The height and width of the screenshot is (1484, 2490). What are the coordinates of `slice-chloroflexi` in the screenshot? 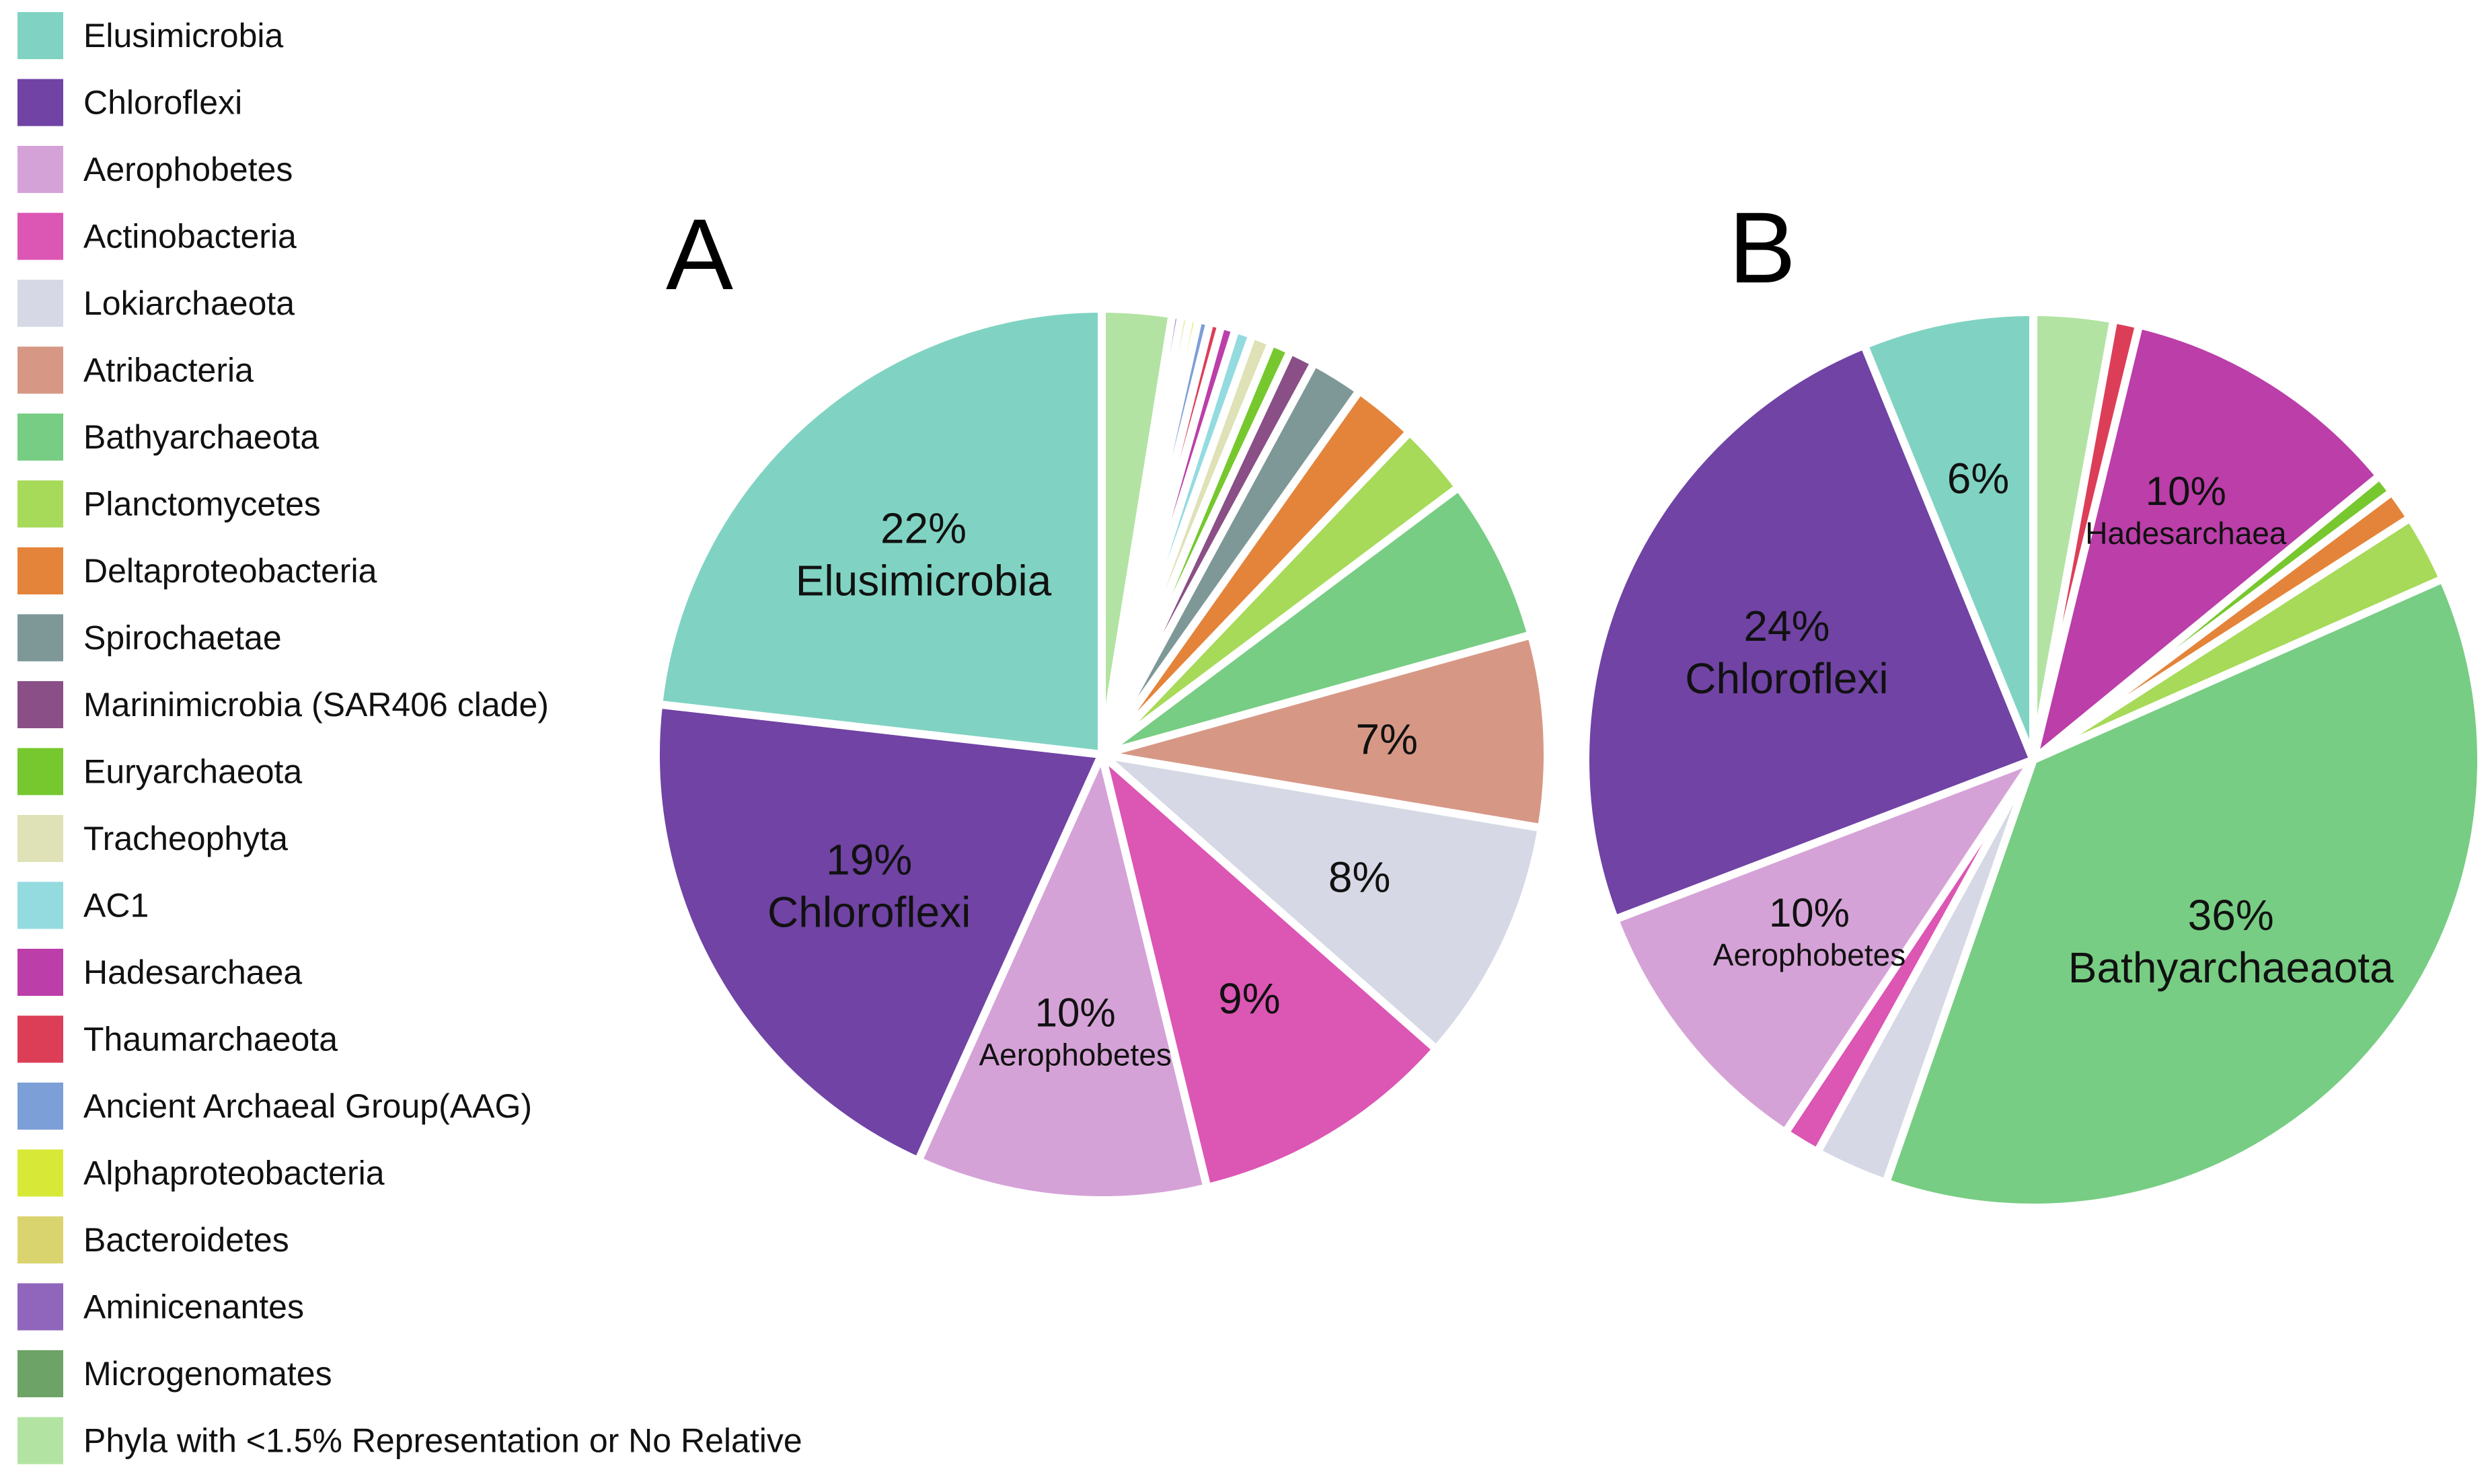 It's located at (879, 932).